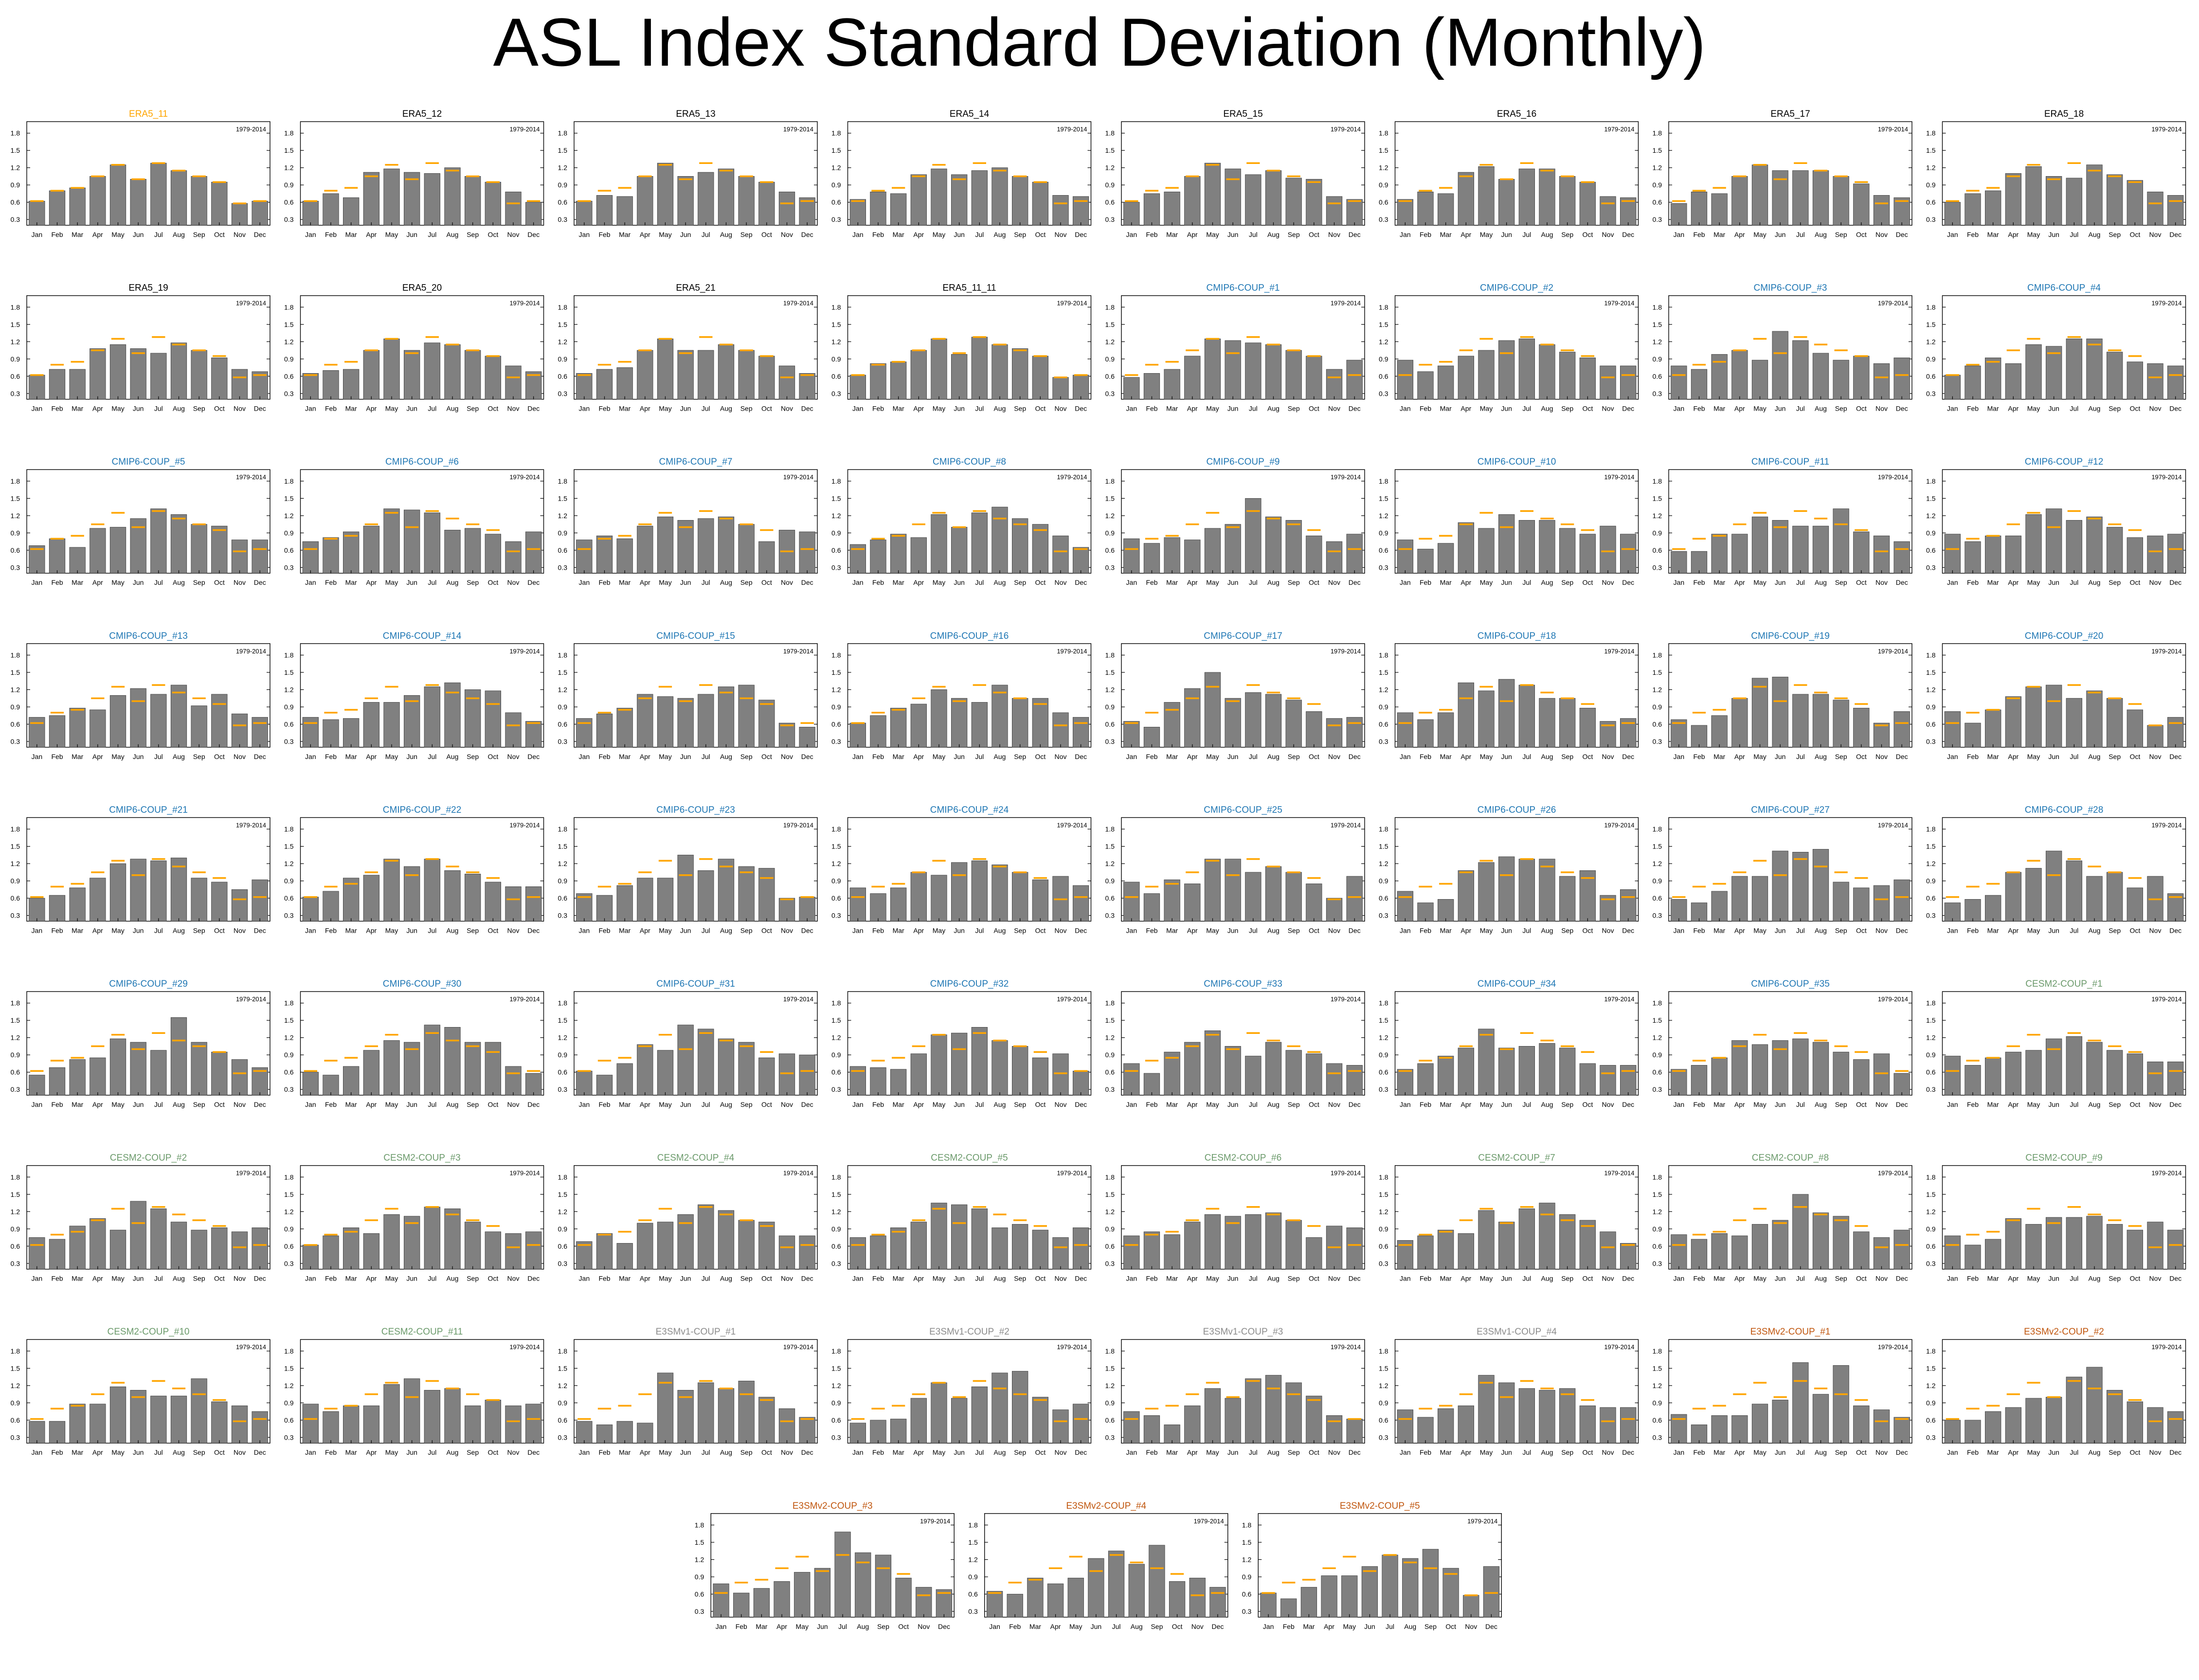  I want to click on x-tick-label: Oct, so click(1587, 409).